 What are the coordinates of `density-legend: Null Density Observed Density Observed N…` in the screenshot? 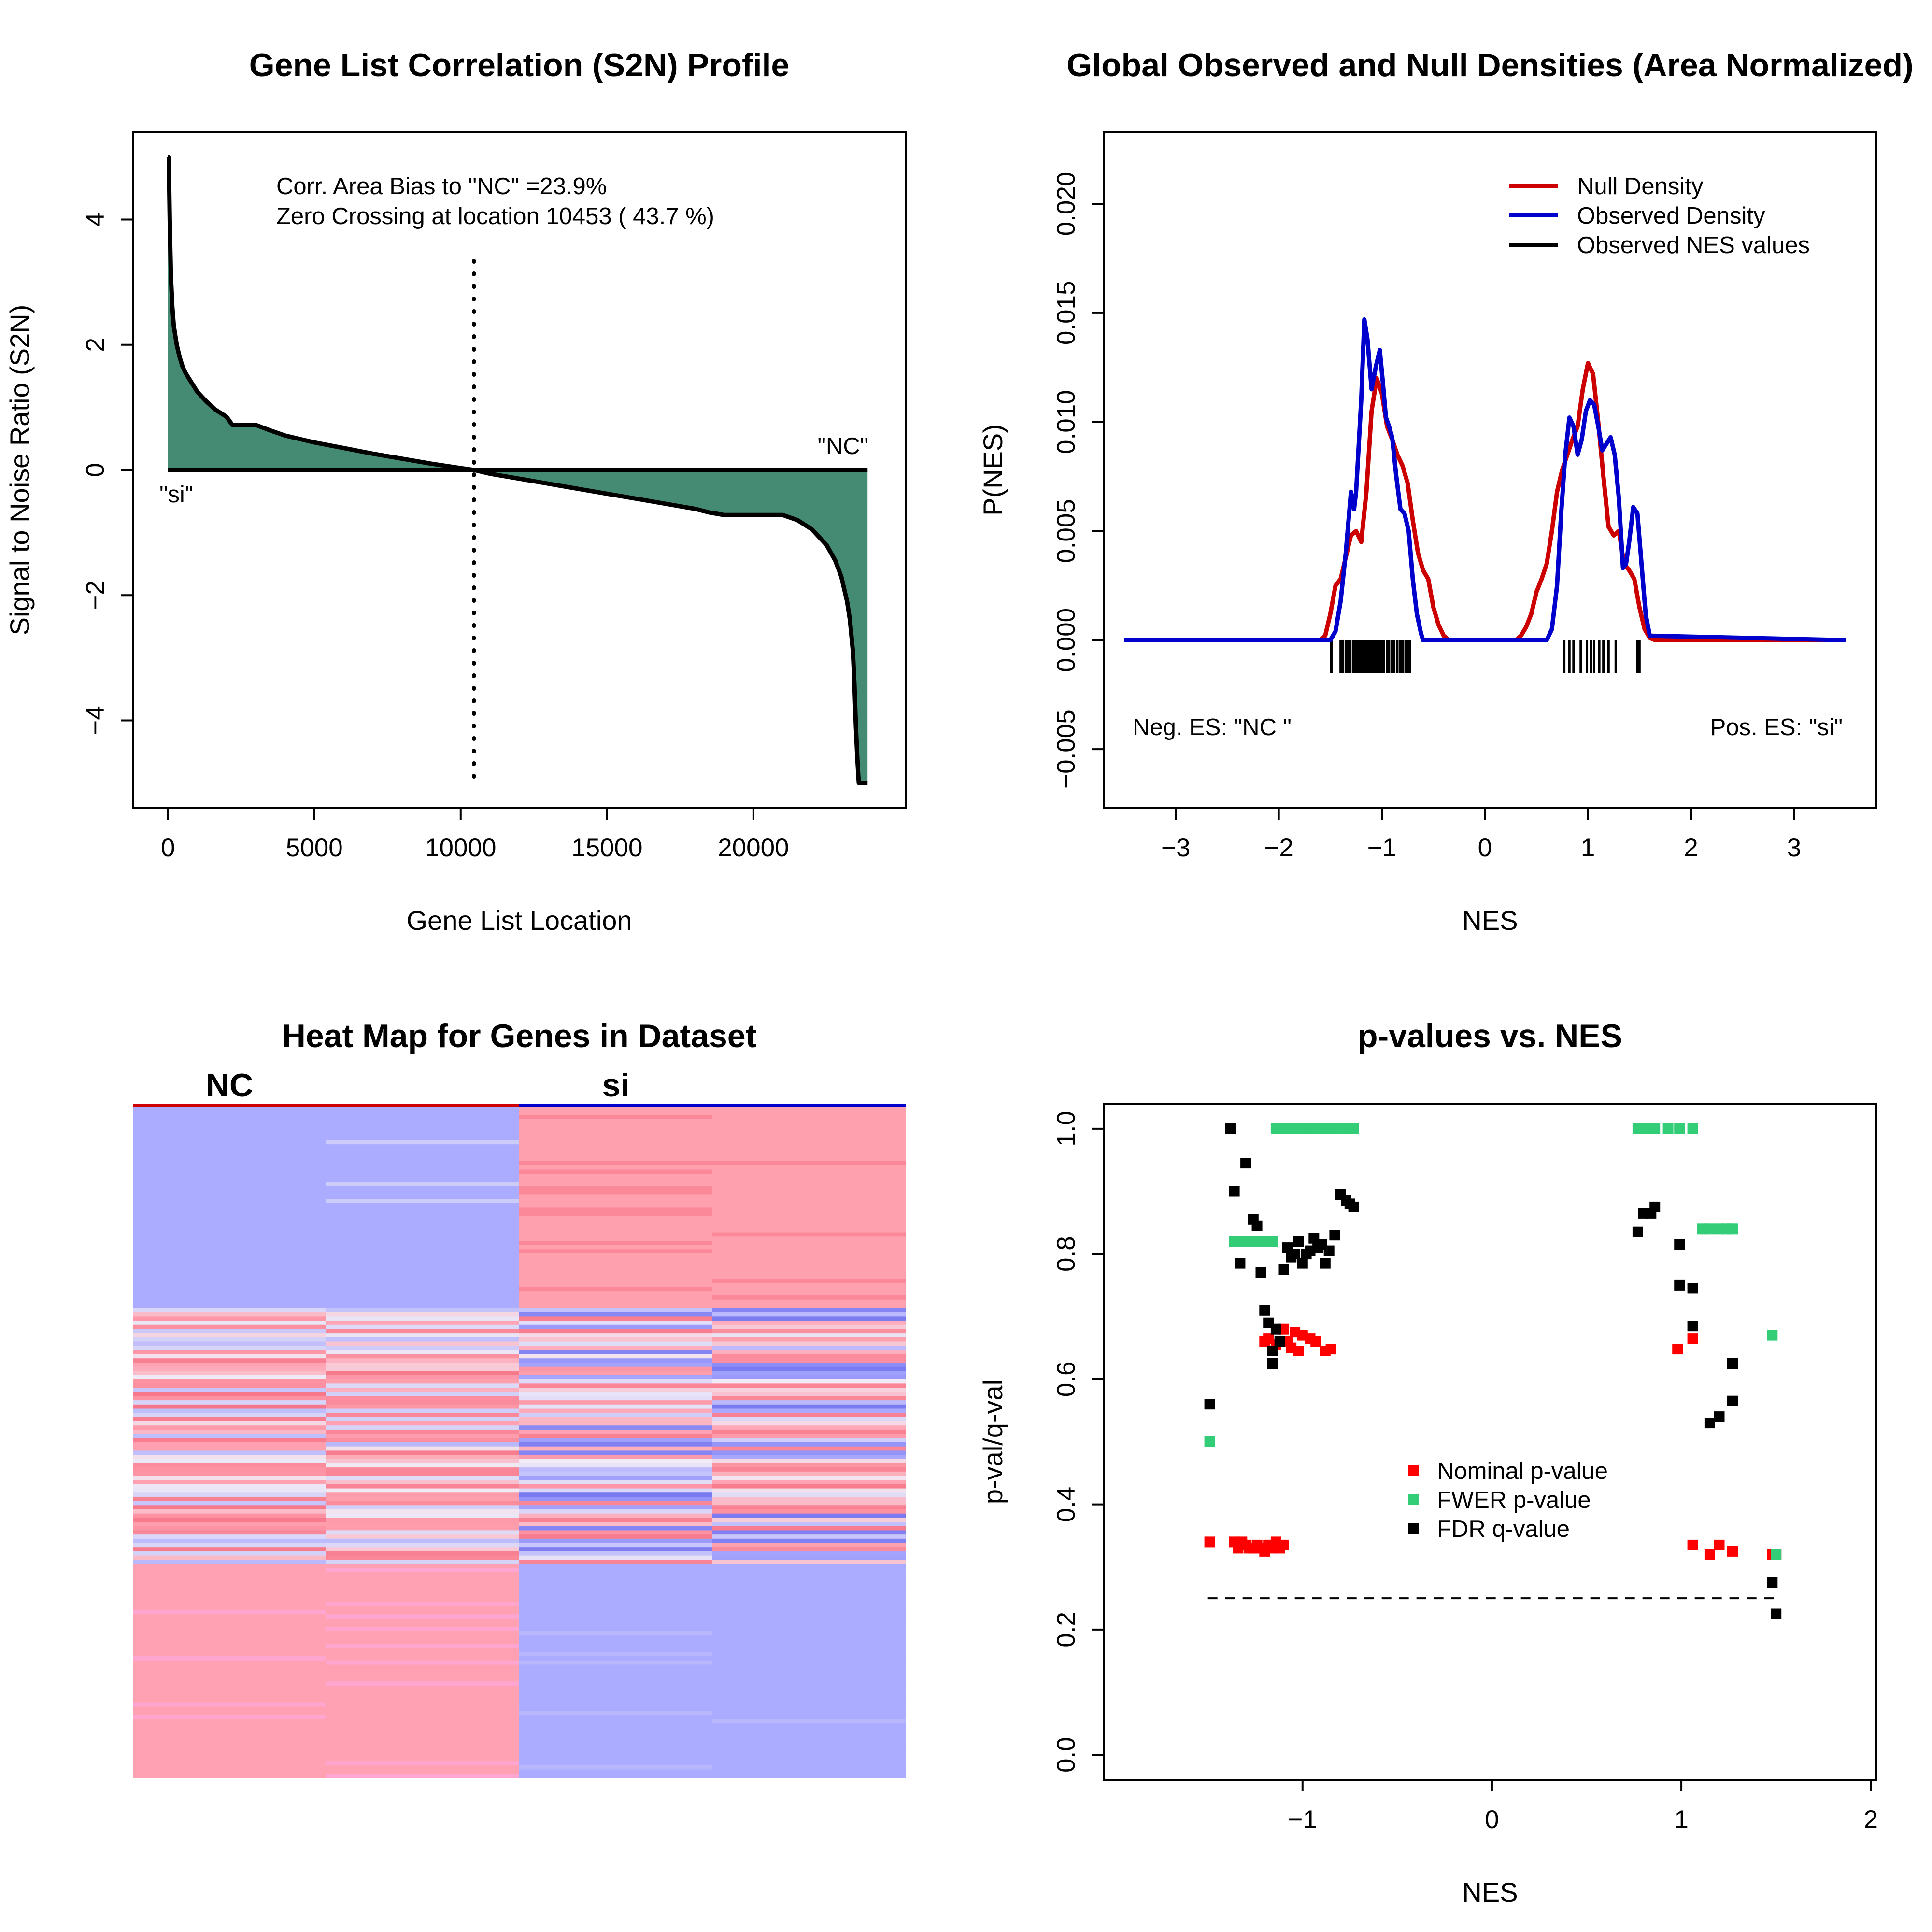 It's located at (1659, 215).